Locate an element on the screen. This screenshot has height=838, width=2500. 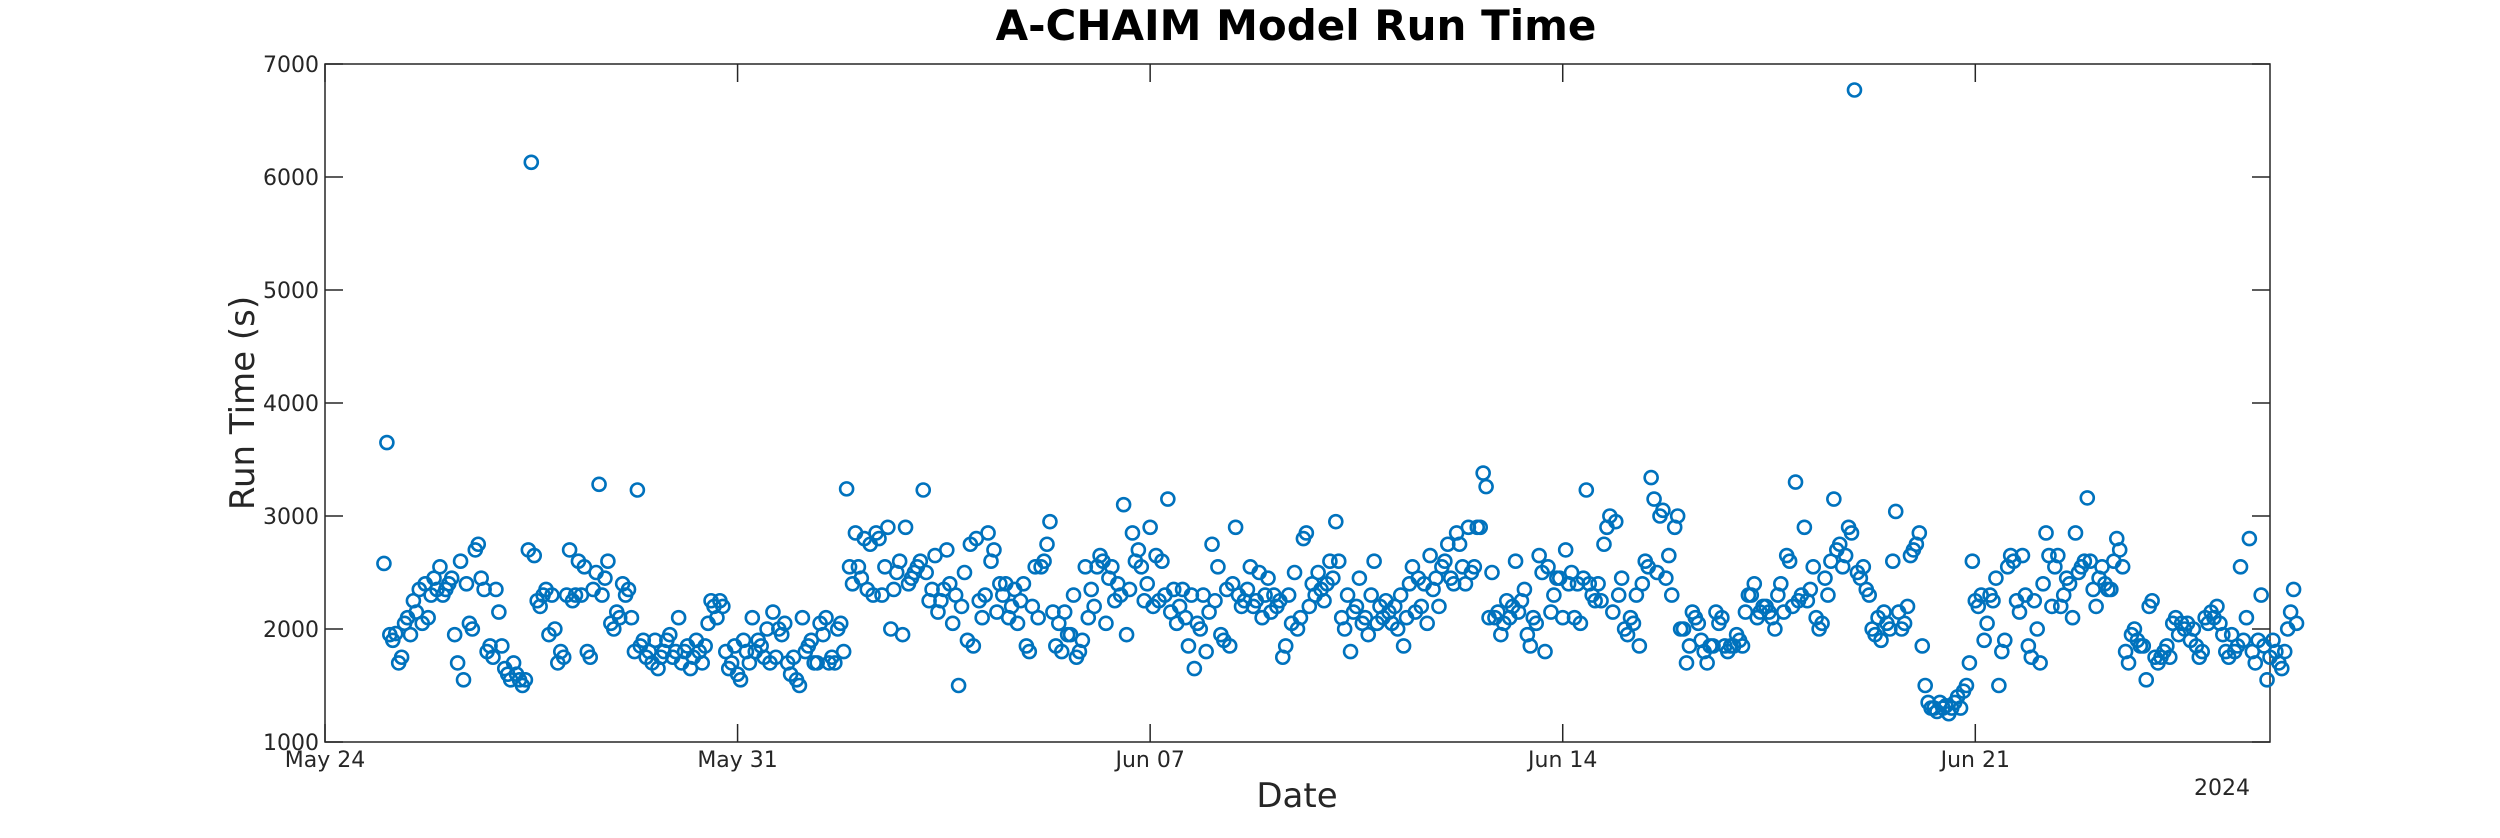
x-axis-label: Date is located at coordinates (1296, 796).